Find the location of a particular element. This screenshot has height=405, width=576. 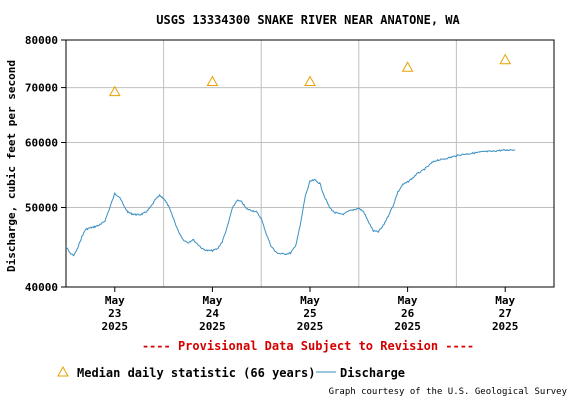

y-tick-label: 80000 is located at coordinates (41, 40).